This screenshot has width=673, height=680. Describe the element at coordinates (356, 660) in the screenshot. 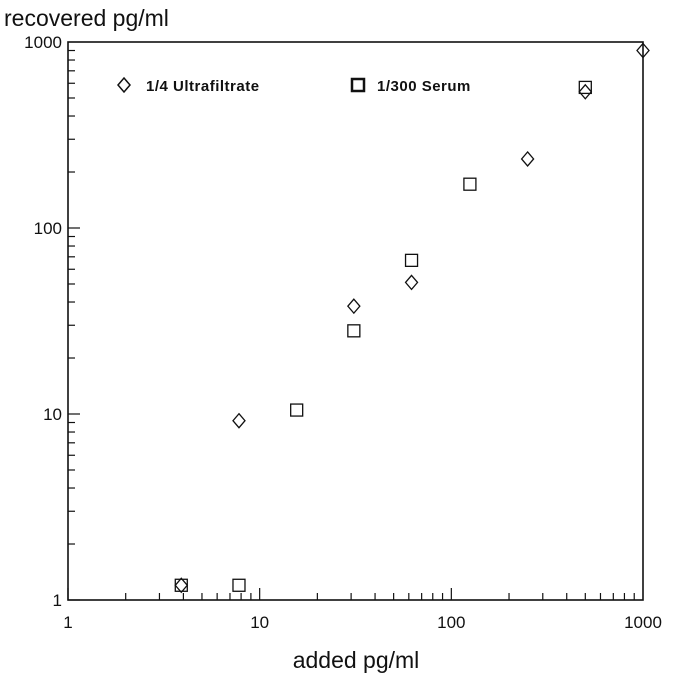

I see `x-axis-title: added pg/ml` at that location.